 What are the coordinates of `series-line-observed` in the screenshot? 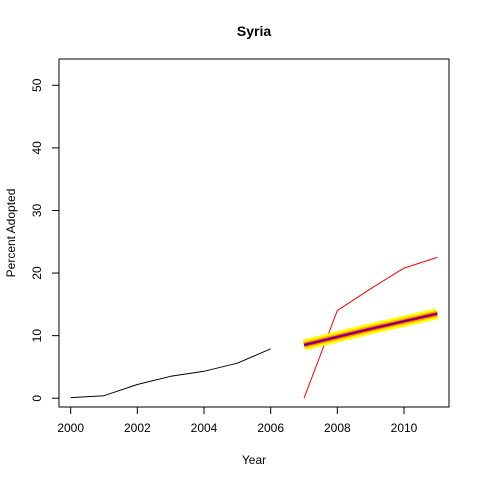 It's located at (170, 373).